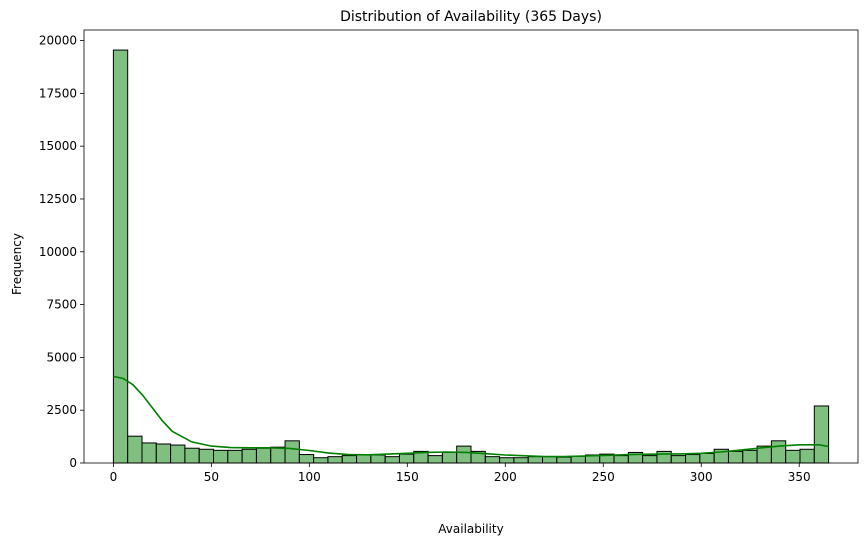  Describe the element at coordinates (460, 473) in the screenshot. I see `x-axis-ticks: 0 50 100 150 200 250 300 350` at that location.